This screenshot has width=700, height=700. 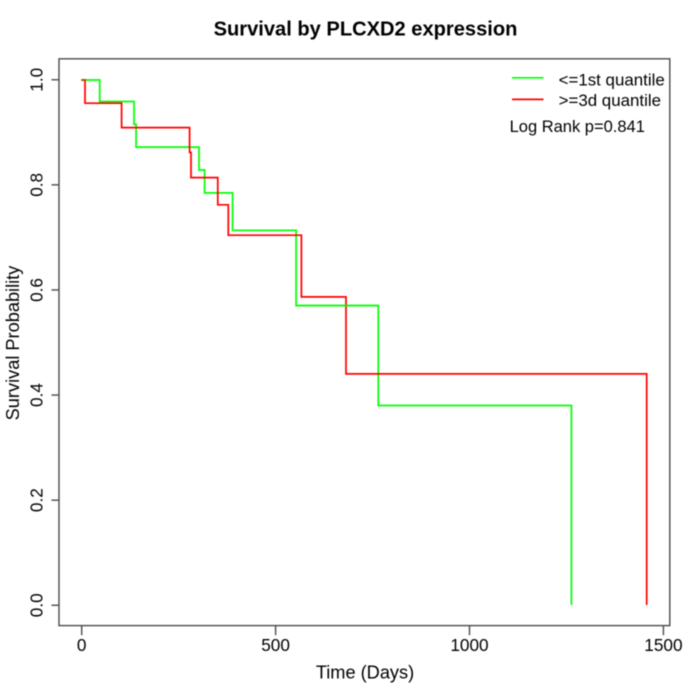 What do you see at coordinates (577, 127) in the screenshot?
I see `svg-text: Log Rank p=0.841` at bounding box center [577, 127].